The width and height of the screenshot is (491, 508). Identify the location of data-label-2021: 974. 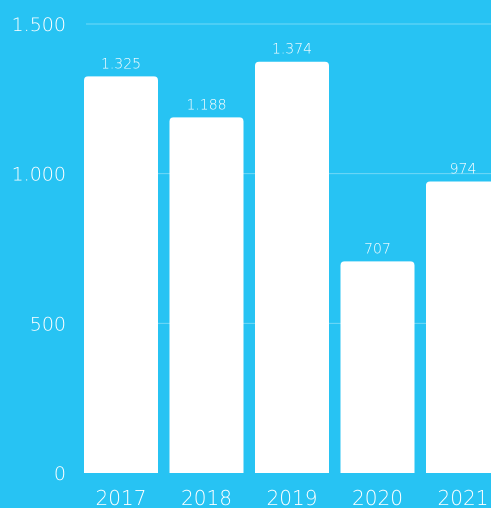
(463, 169).